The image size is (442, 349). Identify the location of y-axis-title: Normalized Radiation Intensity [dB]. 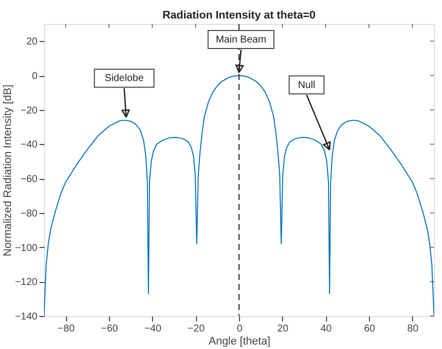
(8, 170).